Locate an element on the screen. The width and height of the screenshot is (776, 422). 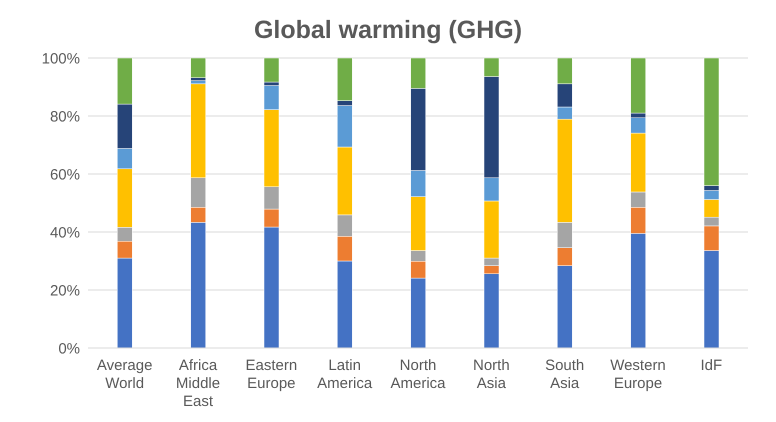
chart-title: Global warming (GHG) is located at coordinates (388, 30).